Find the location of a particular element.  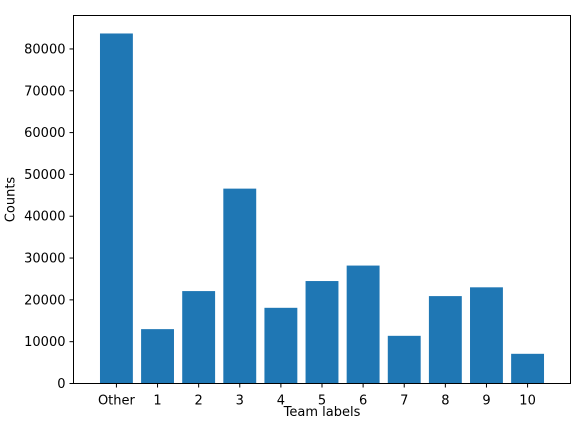

y-tick-label: 20000 is located at coordinates (44, 300).